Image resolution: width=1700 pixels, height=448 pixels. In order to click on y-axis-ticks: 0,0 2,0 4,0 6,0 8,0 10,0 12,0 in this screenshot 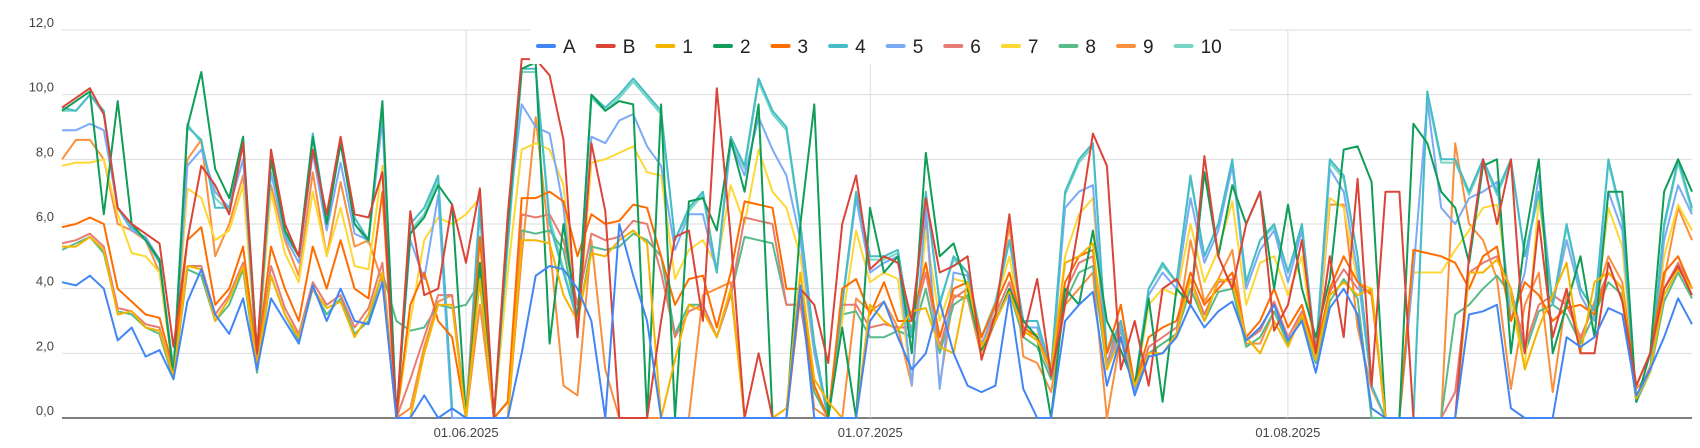, I will do `click(41, 216)`.